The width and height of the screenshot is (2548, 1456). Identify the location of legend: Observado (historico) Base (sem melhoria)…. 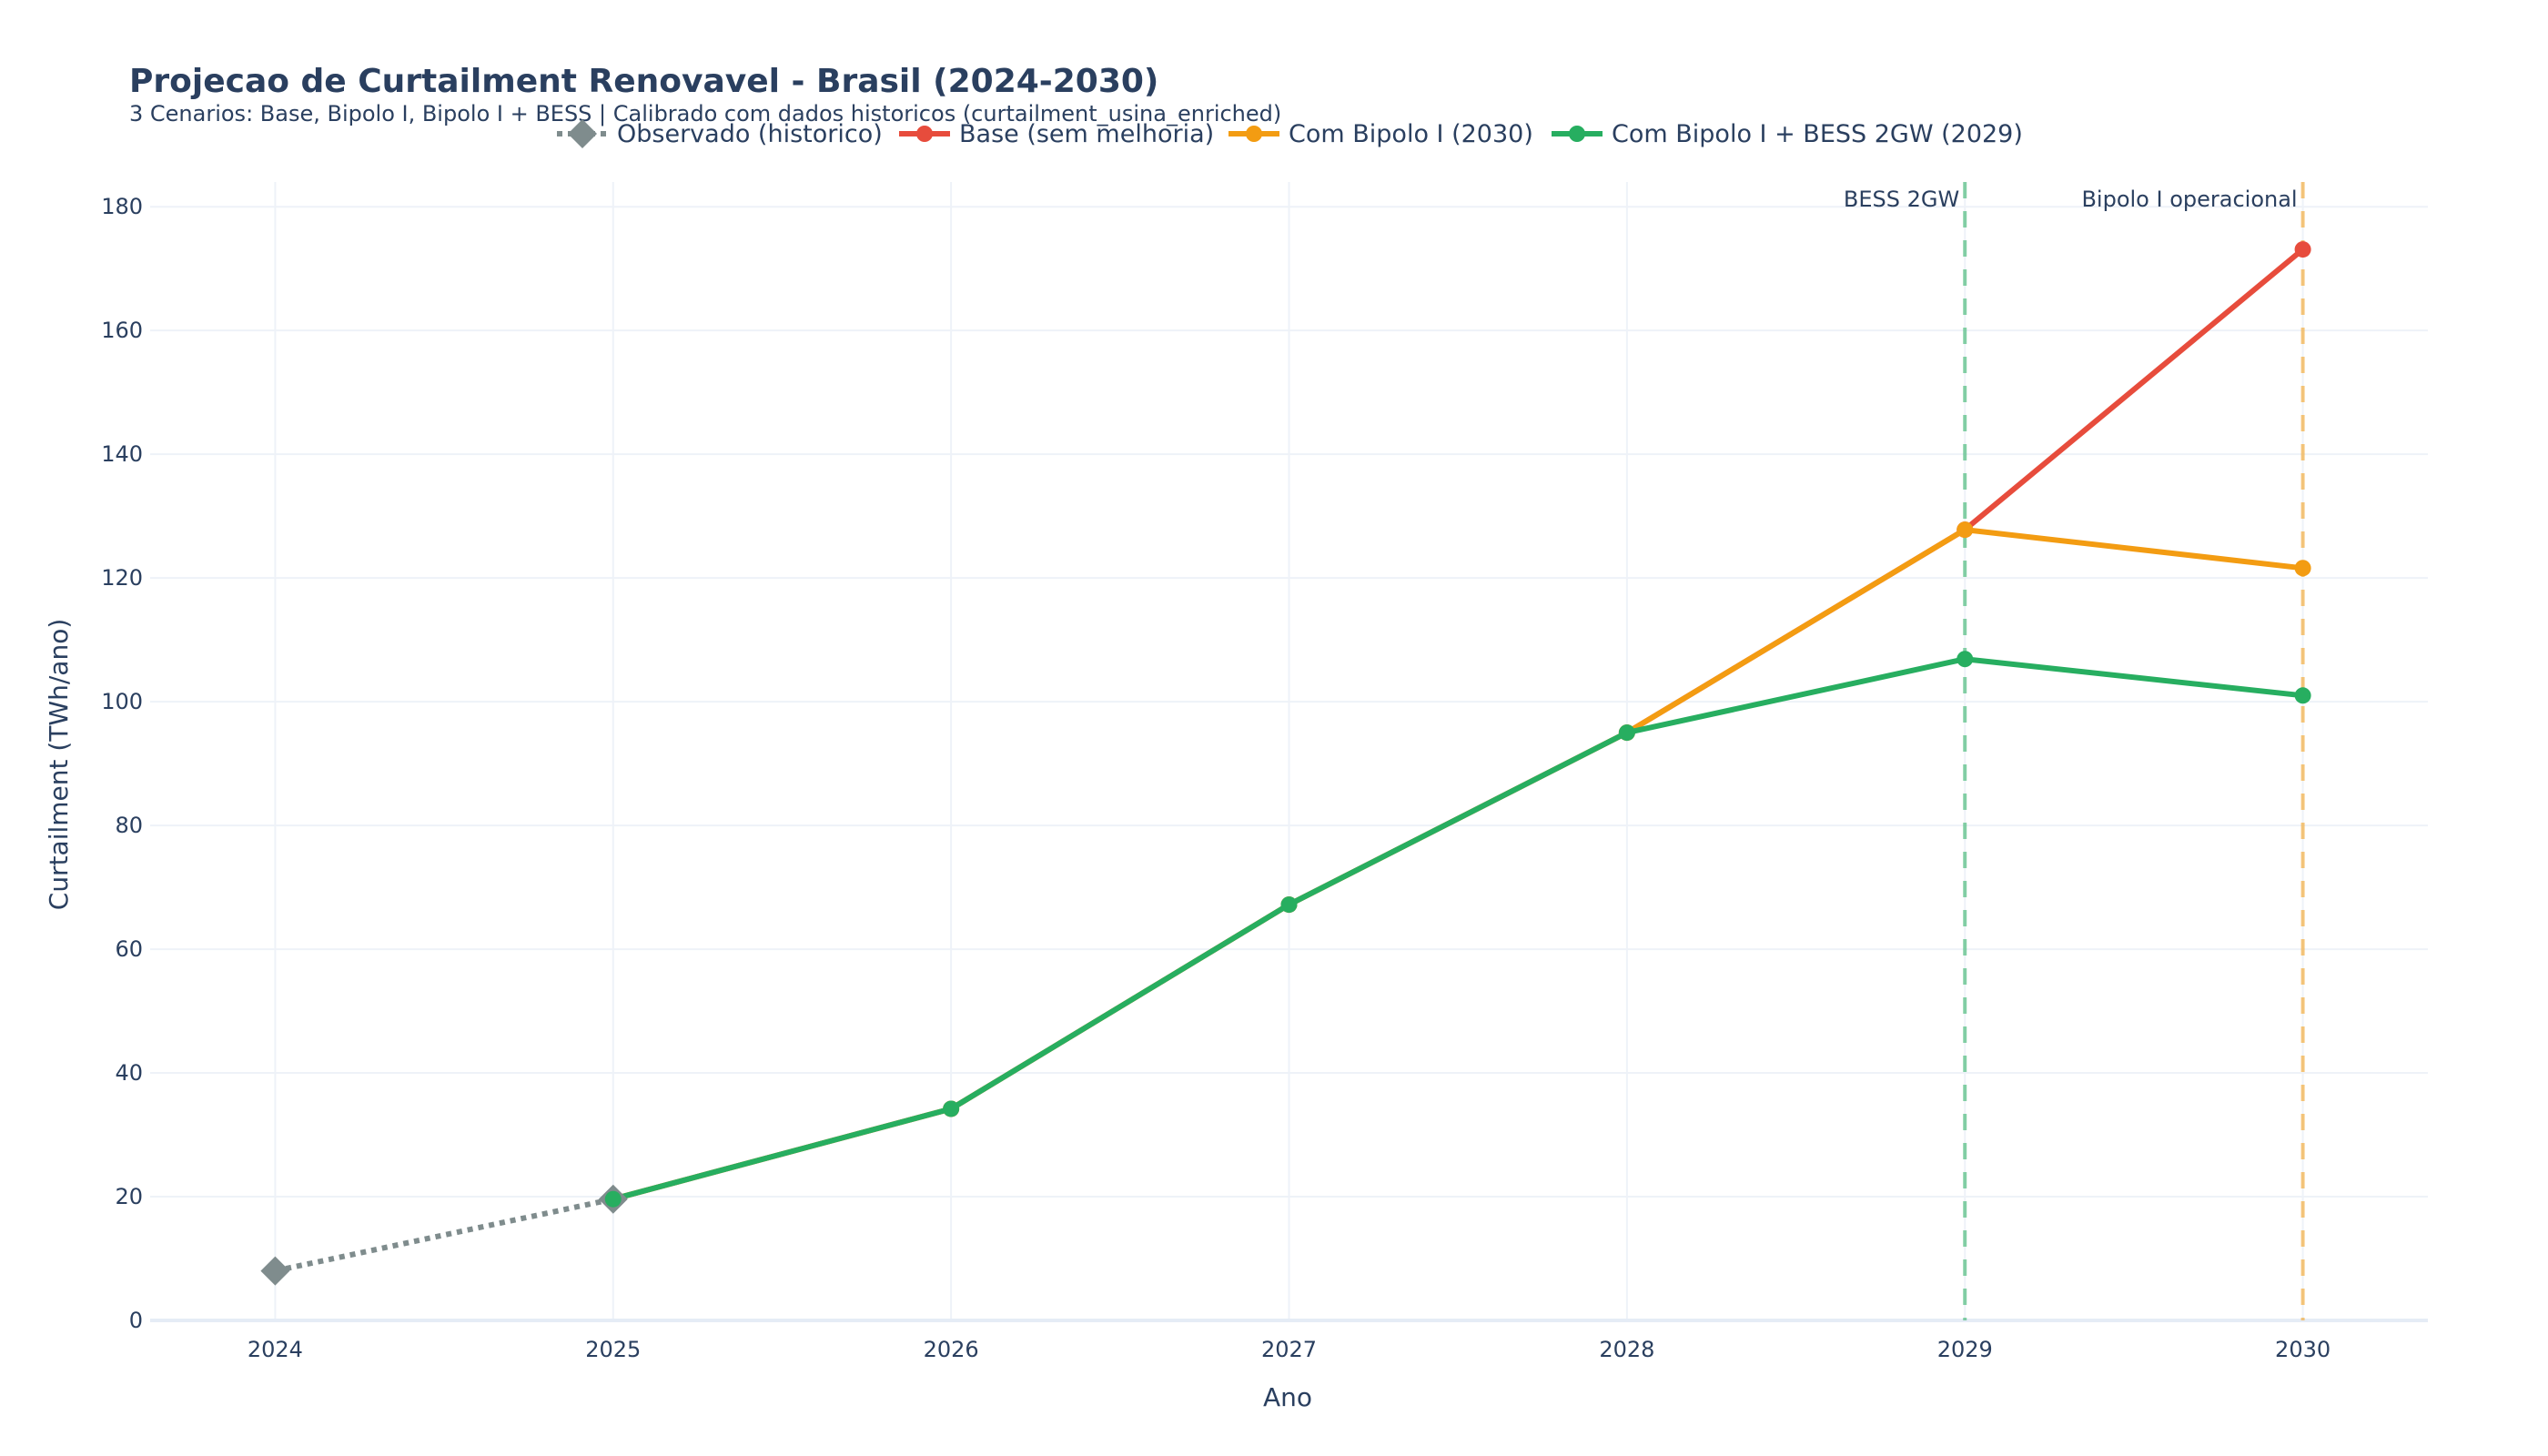
(1290, 134).